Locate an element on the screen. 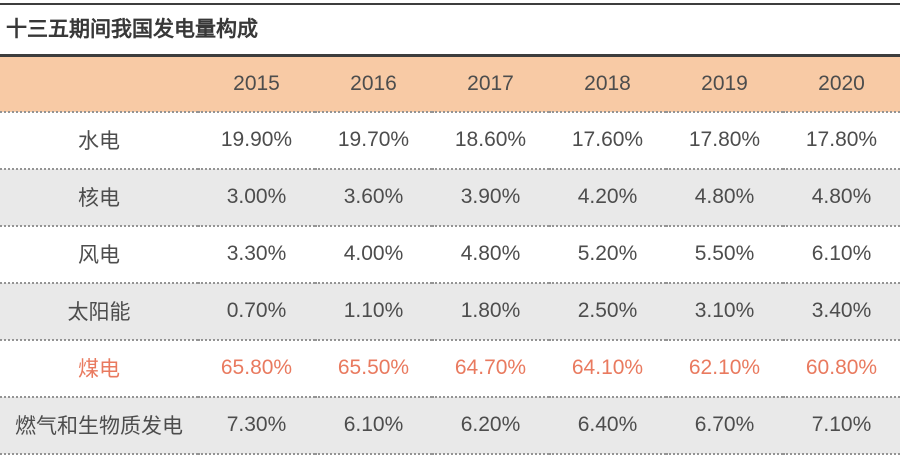  cell-value: 3.60% is located at coordinates (373, 196).